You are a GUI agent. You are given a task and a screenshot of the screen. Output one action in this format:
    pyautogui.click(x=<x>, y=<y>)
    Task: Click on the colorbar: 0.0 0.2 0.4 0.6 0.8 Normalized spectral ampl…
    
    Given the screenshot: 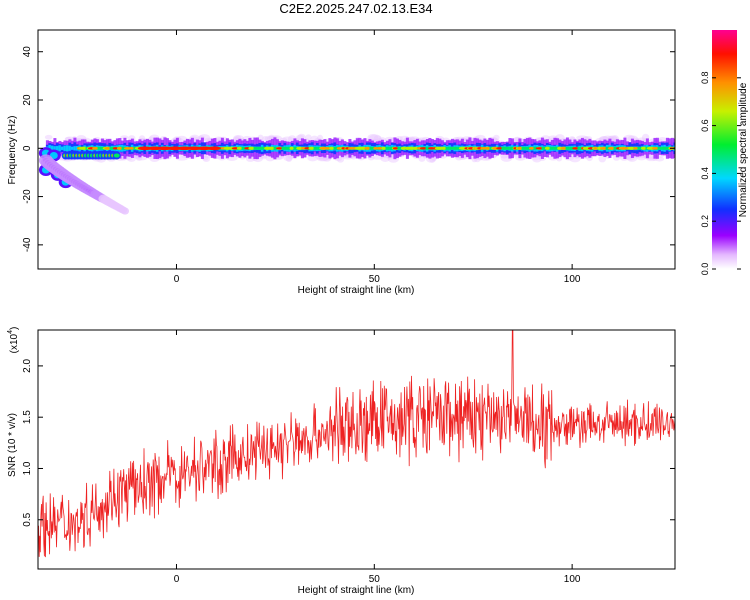 What is the action you would take?
    pyautogui.click(x=724, y=152)
    